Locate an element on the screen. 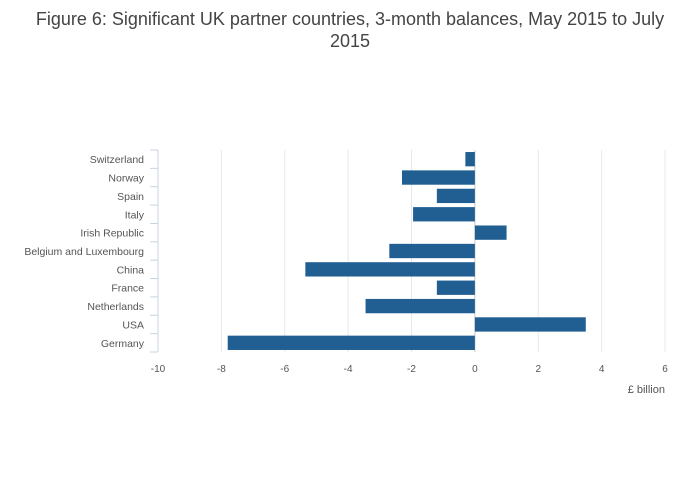 Image resolution: width=700 pixels, height=502 pixels. category-label: China is located at coordinates (131, 270).